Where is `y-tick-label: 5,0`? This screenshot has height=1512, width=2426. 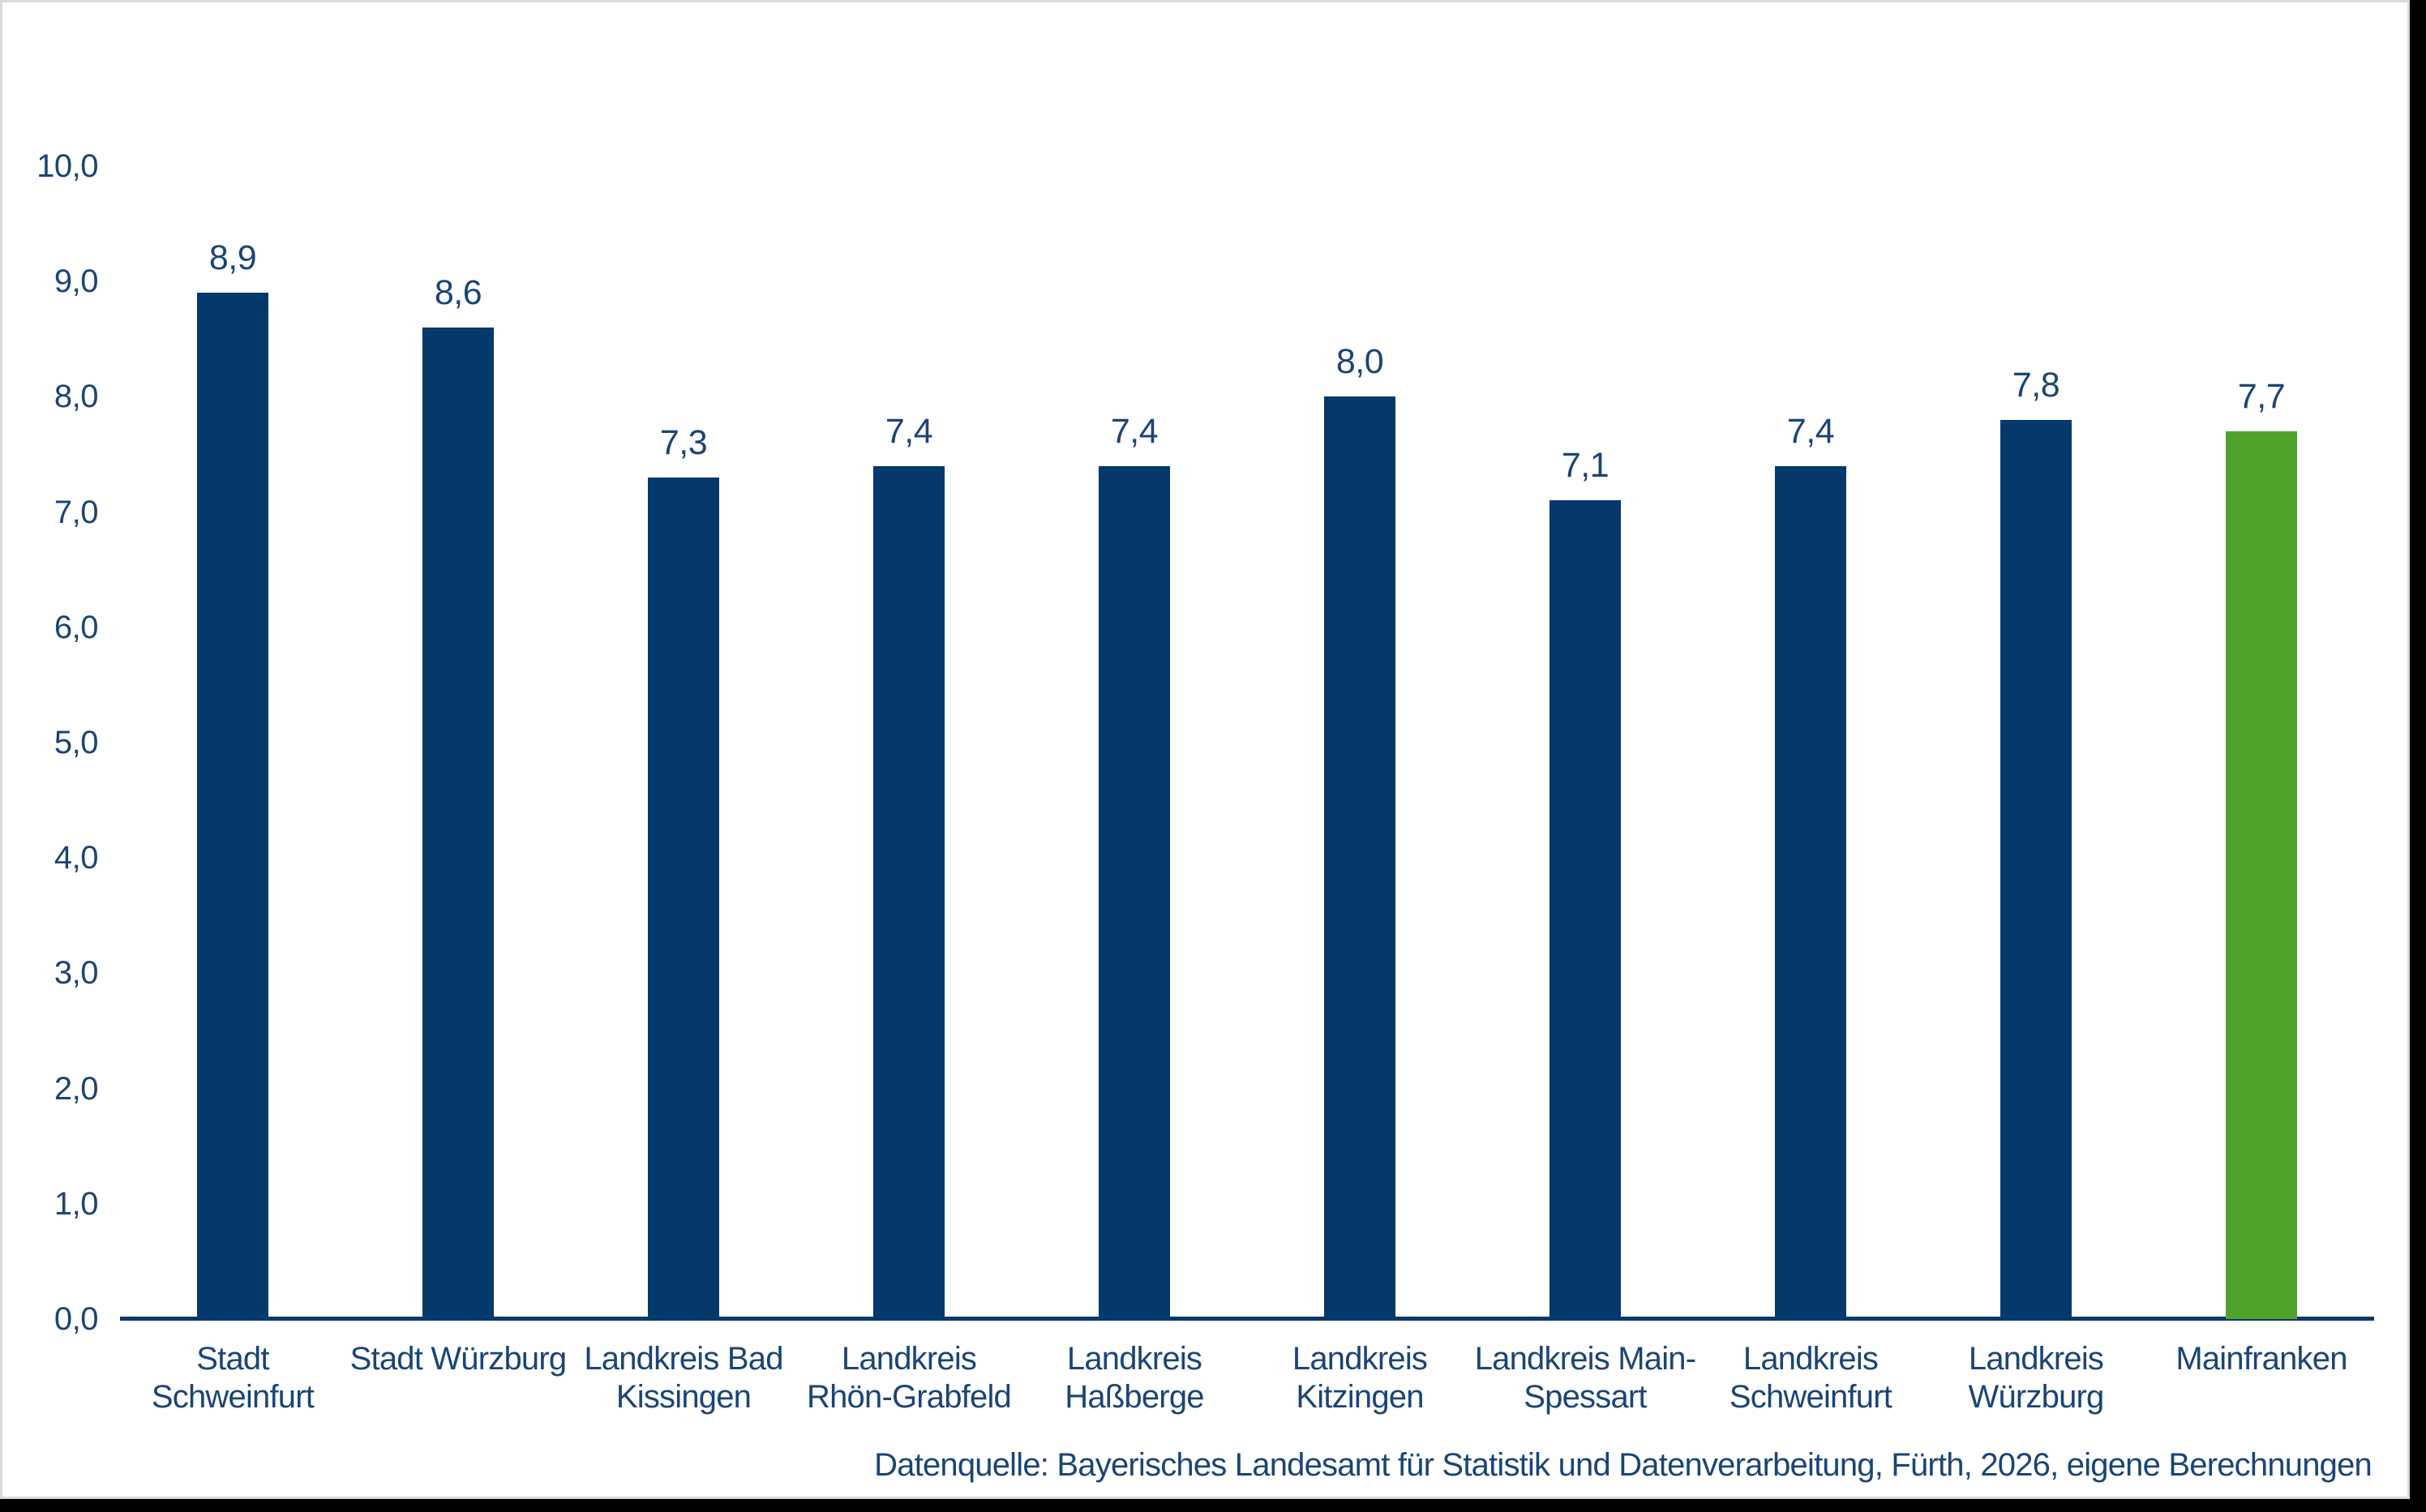
y-tick-label: 5,0 is located at coordinates (76, 742).